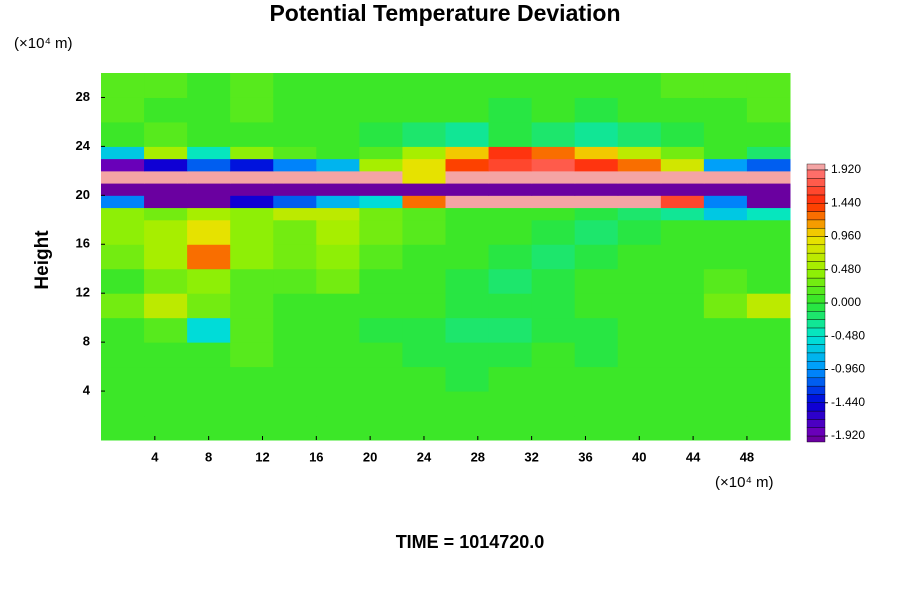 The image size is (900, 600). I want to click on colorbar-over, so click(816, 167).